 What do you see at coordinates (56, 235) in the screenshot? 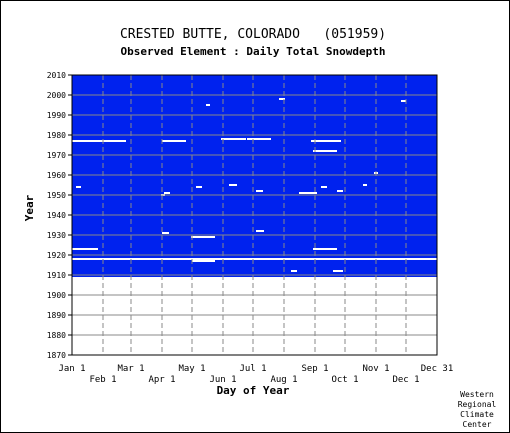
I see `y-tick-label: 1930` at bounding box center [56, 235].